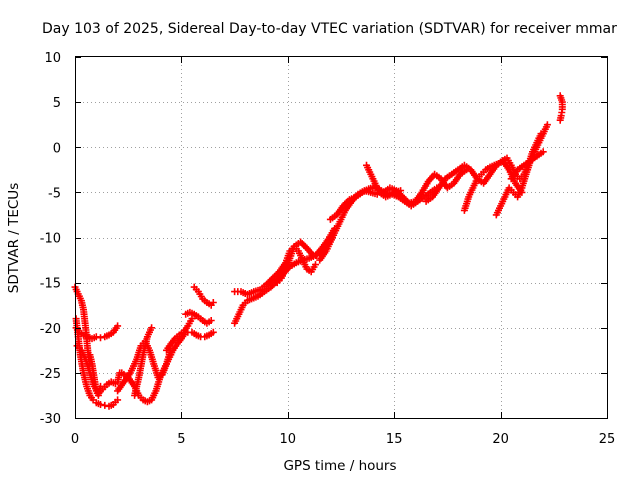  Describe the element at coordinates (288, 439) in the screenshot. I see `x-tick-label: 10` at that location.